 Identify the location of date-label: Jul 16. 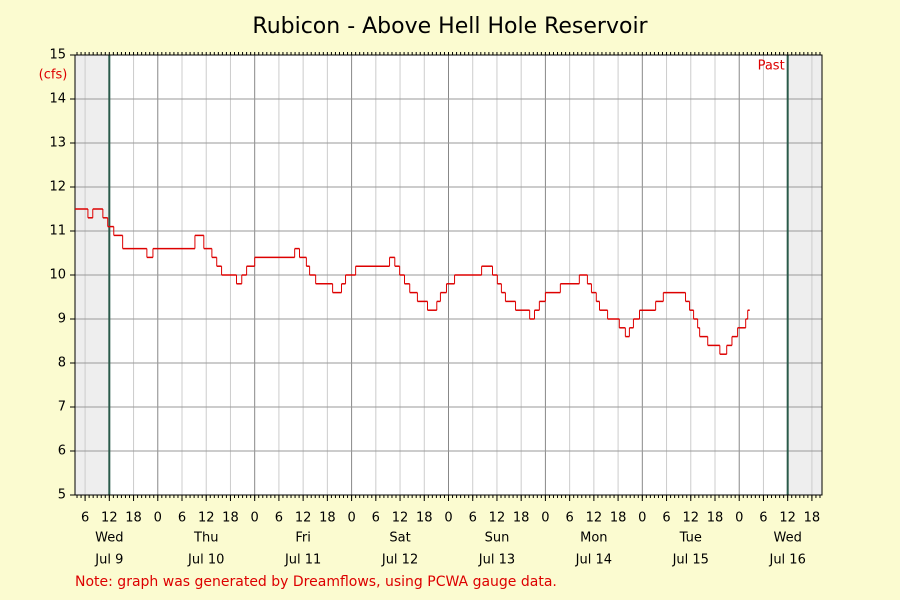
(786, 560).